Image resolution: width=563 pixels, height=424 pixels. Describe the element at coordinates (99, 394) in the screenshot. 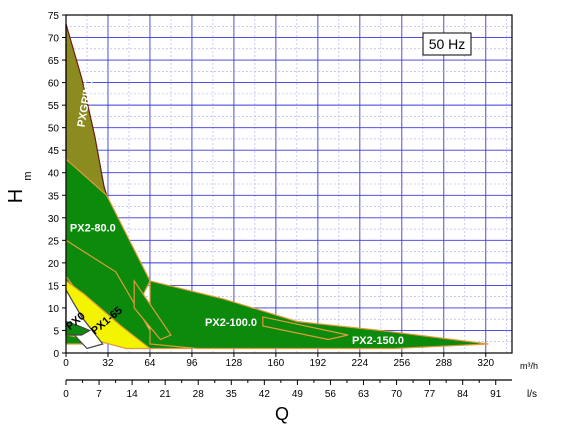

I see `x2-tick-label: 7` at that location.